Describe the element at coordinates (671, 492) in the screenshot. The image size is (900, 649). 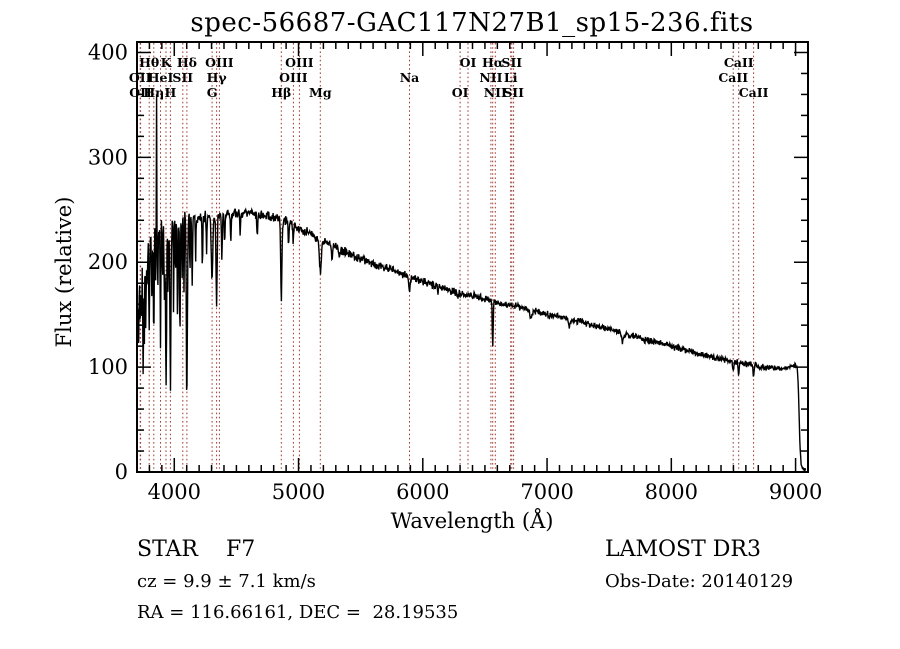
I see `x-tick-label: 8000` at that location.